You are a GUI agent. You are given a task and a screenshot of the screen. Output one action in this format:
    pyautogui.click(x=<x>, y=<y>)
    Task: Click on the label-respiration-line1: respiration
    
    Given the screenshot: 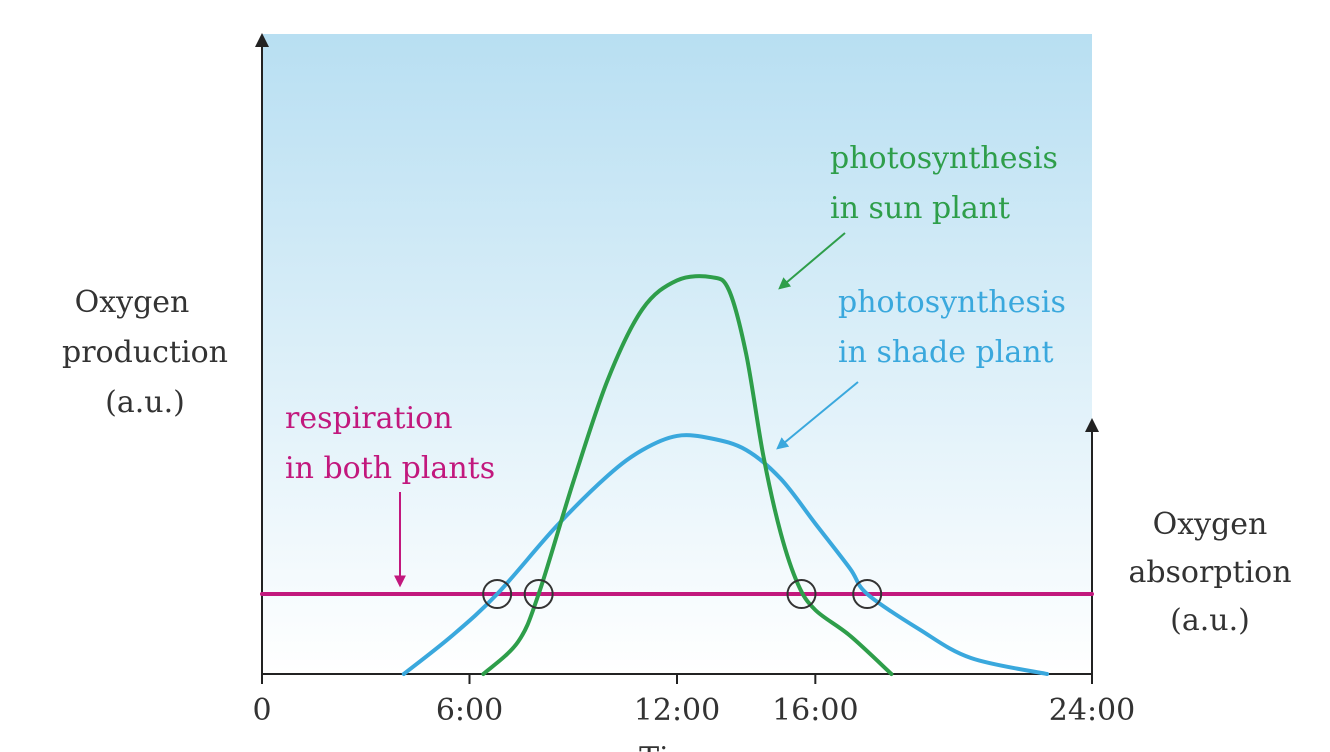 What is the action you would take?
    pyautogui.click(x=369, y=418)
    